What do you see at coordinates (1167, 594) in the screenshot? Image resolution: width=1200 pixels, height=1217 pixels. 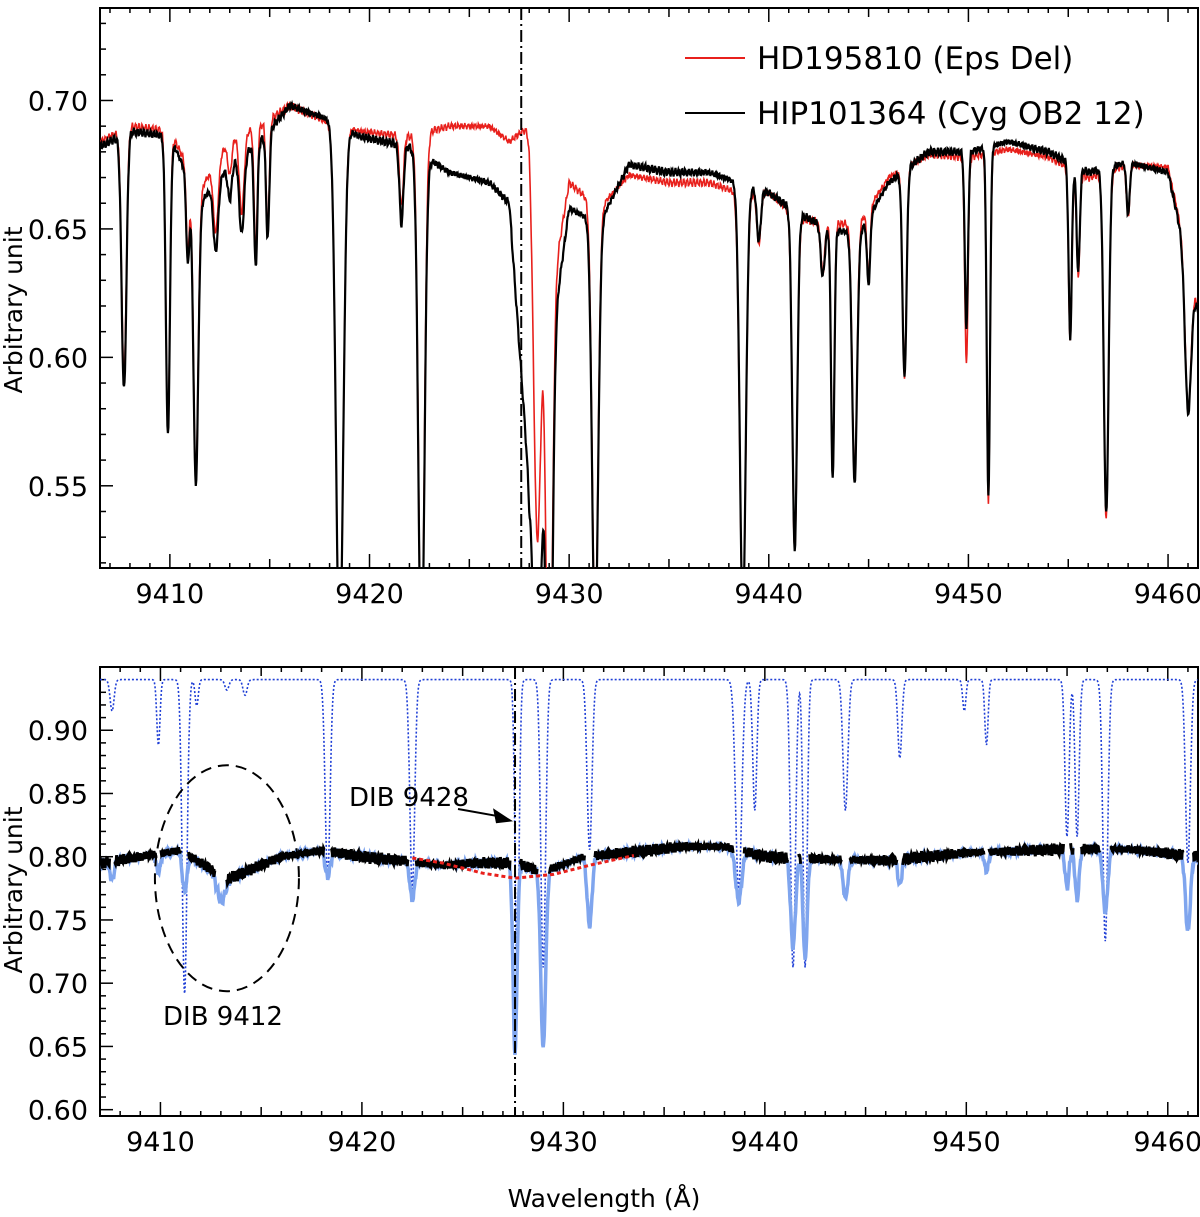 I see `top-xtick-label: 9460` at bounding box center [1167, 594].